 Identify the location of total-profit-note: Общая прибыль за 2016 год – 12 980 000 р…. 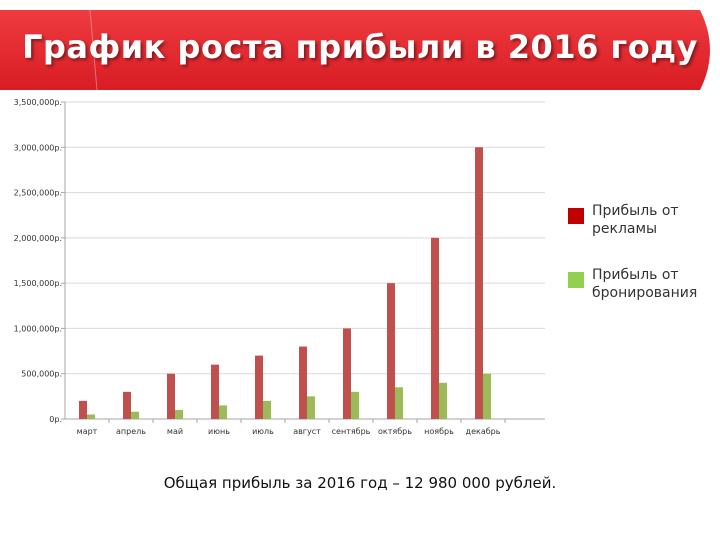
(360, 483).